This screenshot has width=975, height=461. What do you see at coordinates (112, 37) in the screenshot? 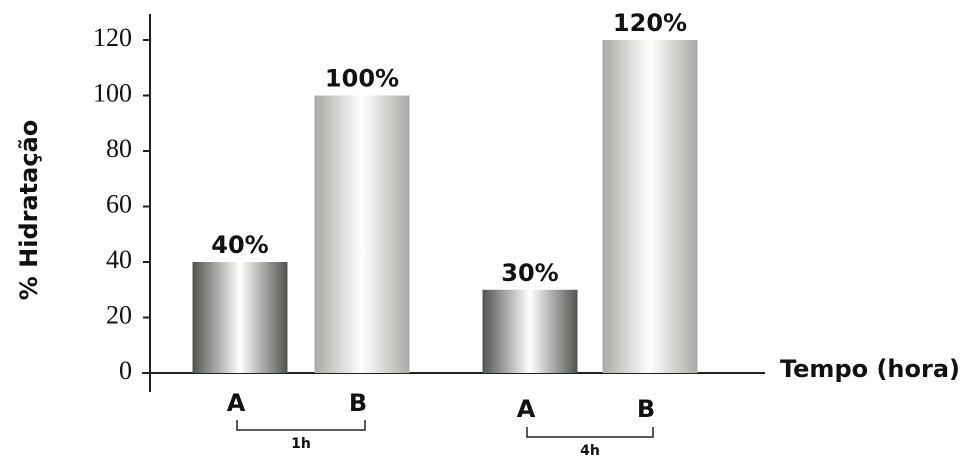
I see `y-tick-label: 120` at bounding box center [112, 37].